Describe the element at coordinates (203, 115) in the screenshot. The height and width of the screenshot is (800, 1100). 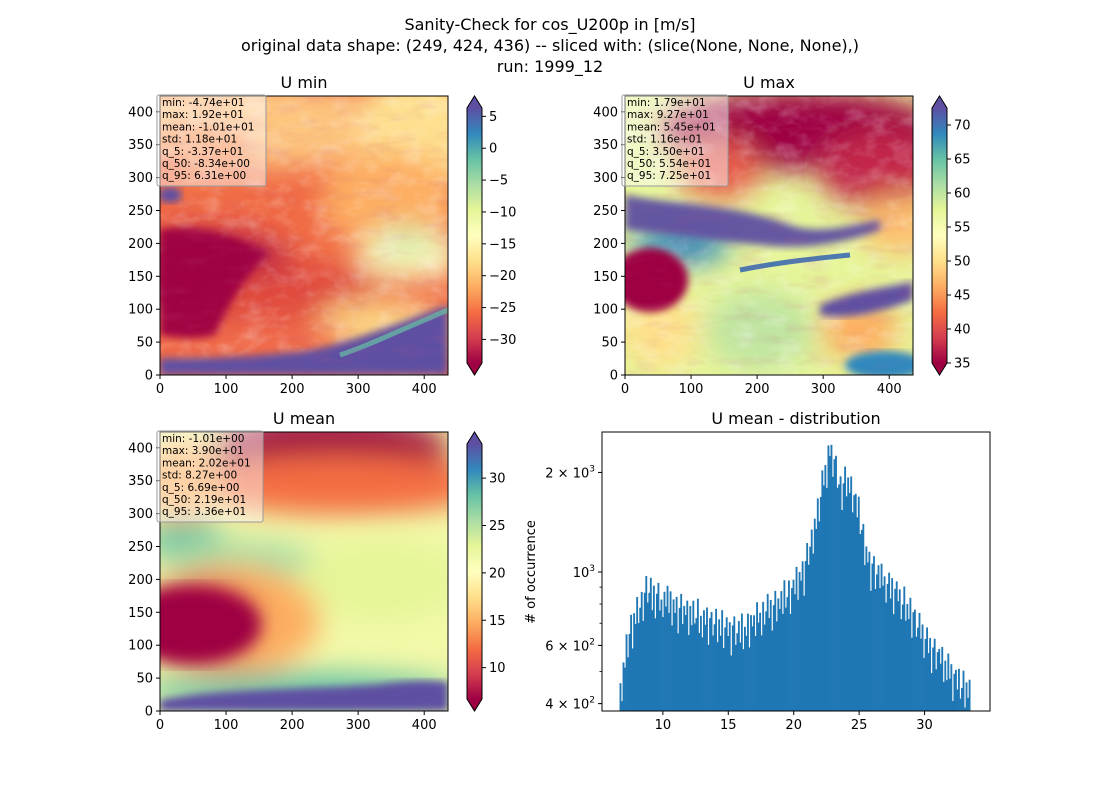
I see `stat-line: max: 1.92e+01` at that location.